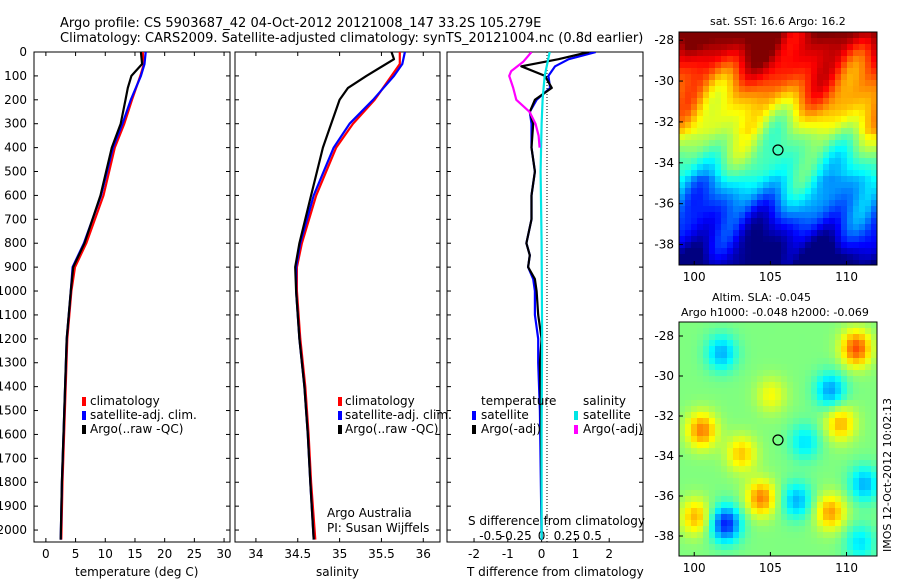 The width and height of the screenshot is (900, 580). What do you see at coordinates (664, 163) in the screenshot?
I see `y-tick-label: -34` at bounding box center [664, 163].